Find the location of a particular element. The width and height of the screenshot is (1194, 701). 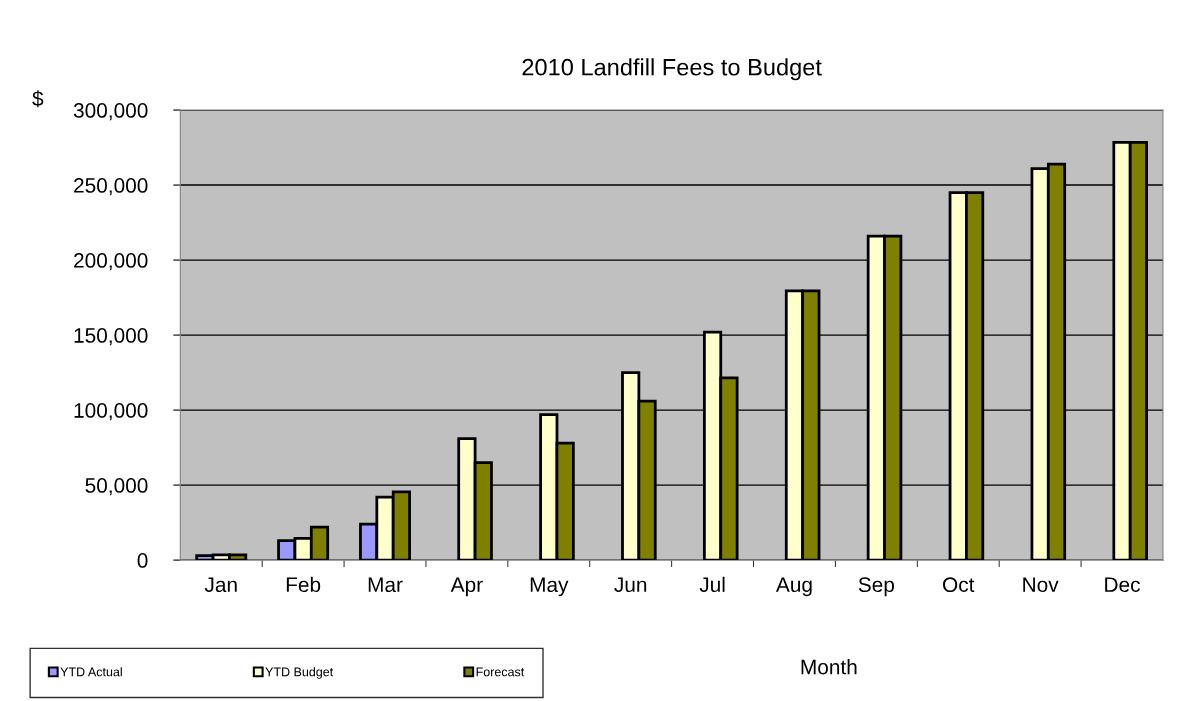

y-tick-label: 200,000 is located at coordinates (111, 262).